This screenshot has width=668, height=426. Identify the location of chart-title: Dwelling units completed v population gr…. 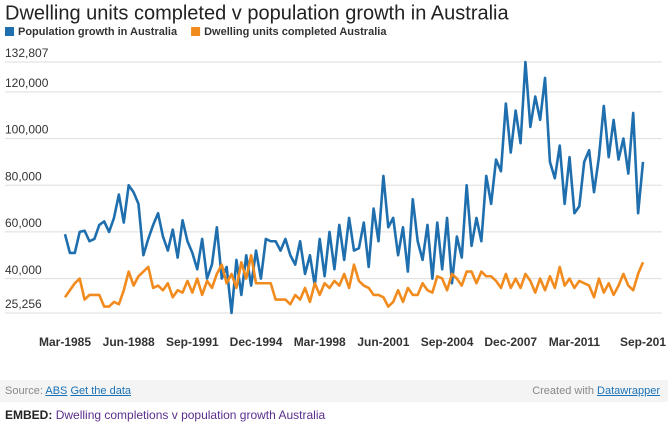
(257, 13).